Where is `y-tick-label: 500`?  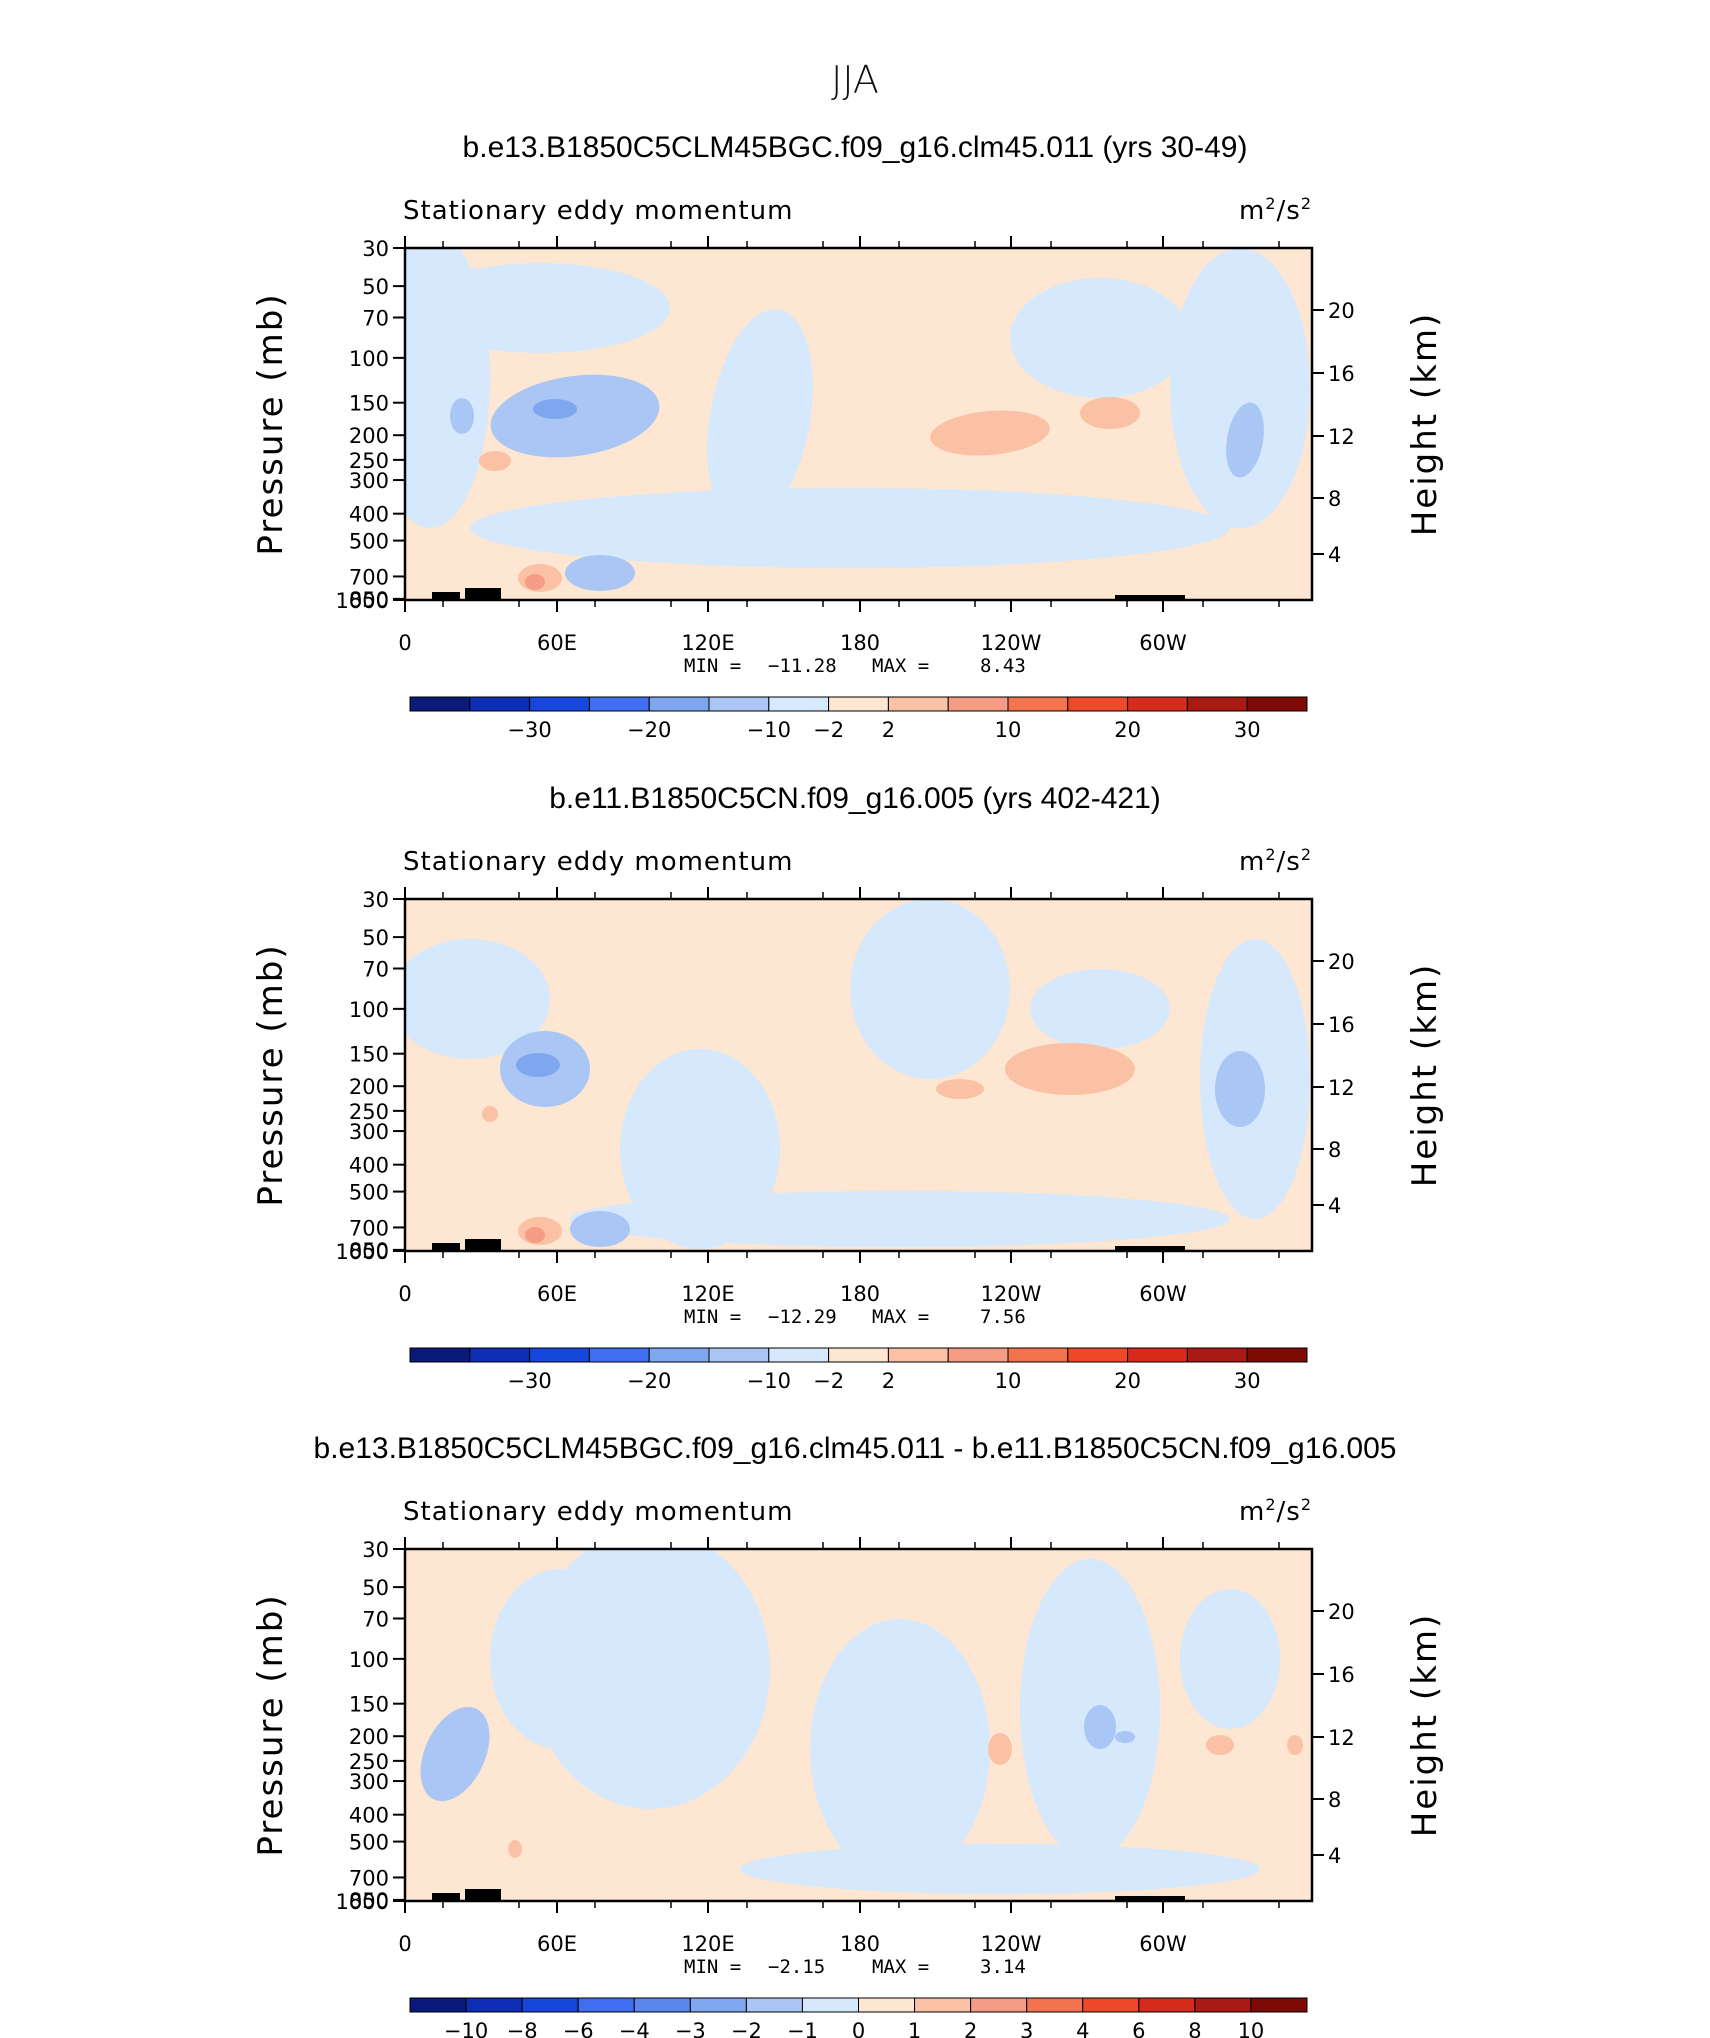
y-tick-label: 500 is located at coordinates (369, 1843).